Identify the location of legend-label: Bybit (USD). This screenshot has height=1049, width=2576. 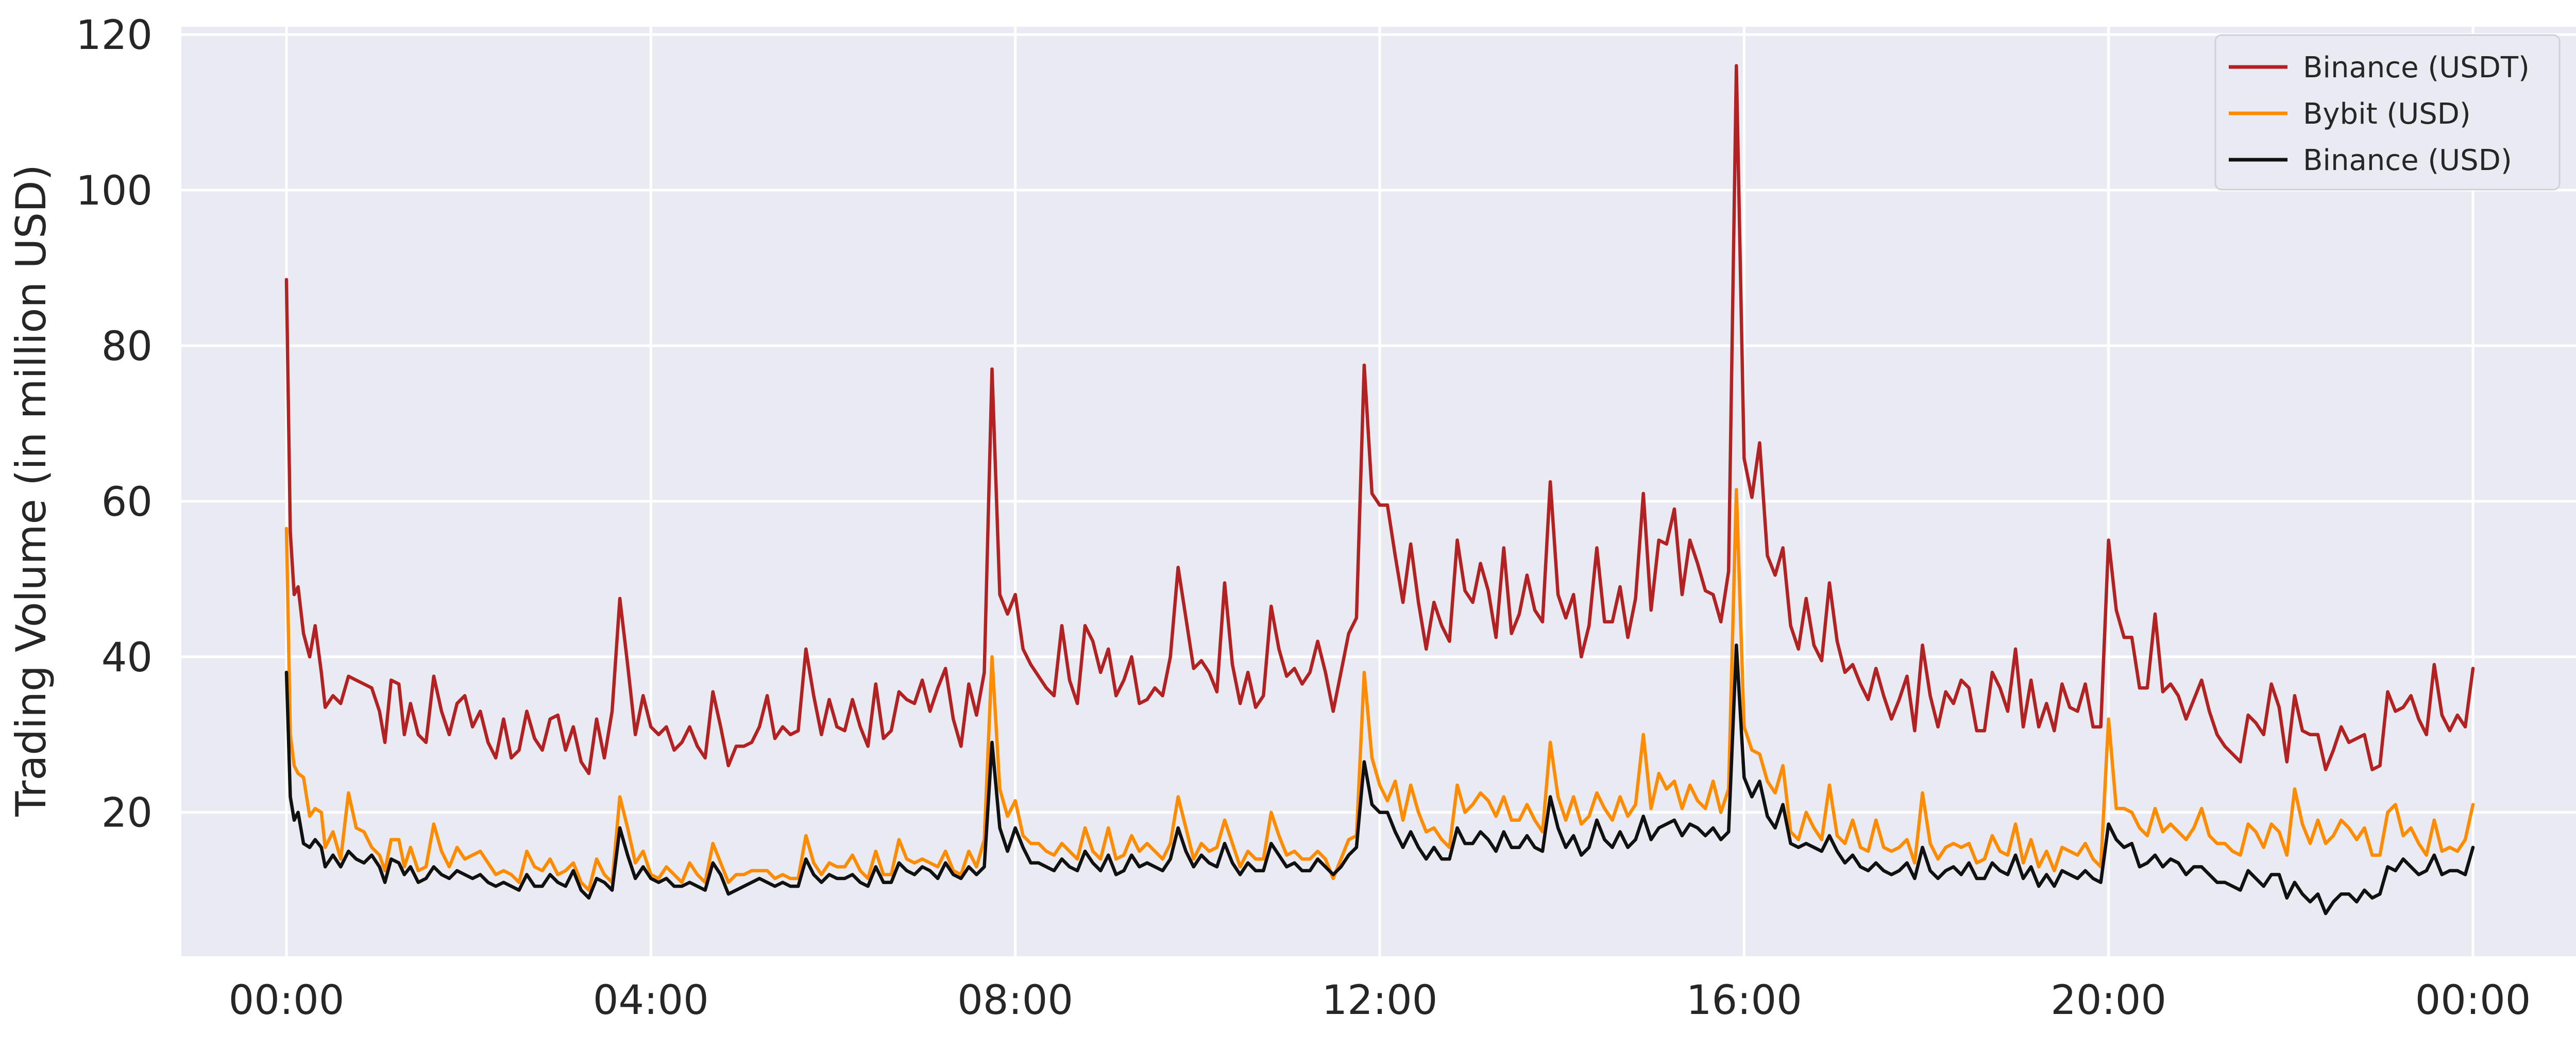
(2387, 114).